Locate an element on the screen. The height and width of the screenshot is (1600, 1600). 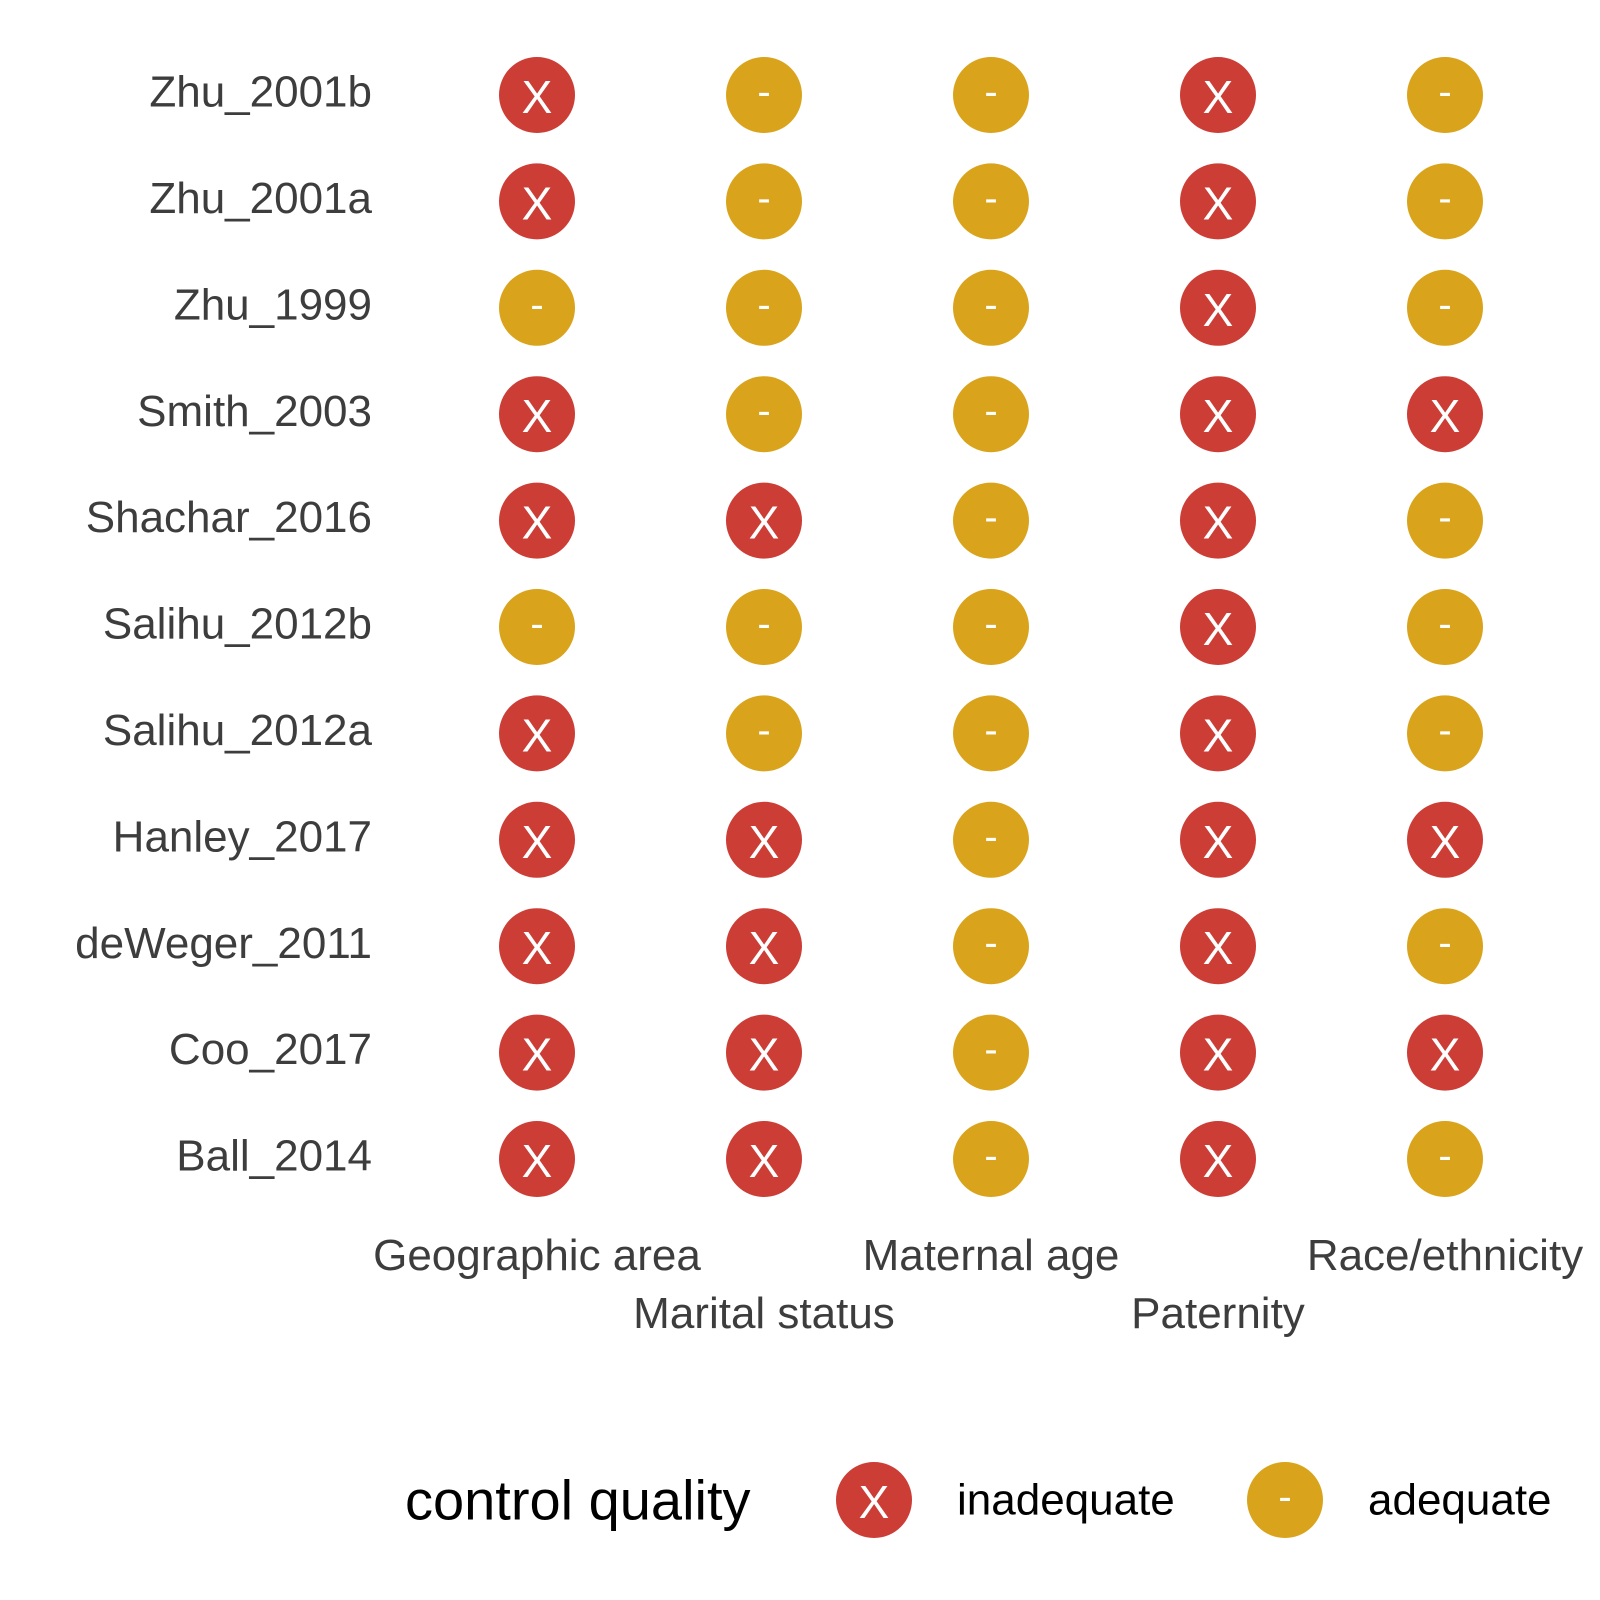
cell-adequate-r2-c0: - is located at coordinates (537, 307).